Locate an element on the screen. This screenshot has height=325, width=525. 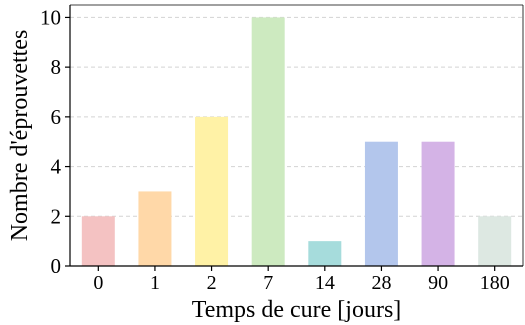
x-axis-label: Temps de cure [jours] is located at coordinates (297, 310).